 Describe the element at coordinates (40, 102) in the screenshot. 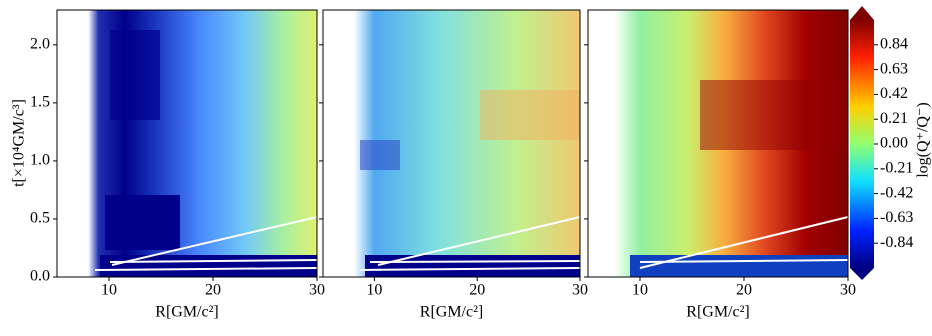

I see `y-tick-label: 1.5` at that location.